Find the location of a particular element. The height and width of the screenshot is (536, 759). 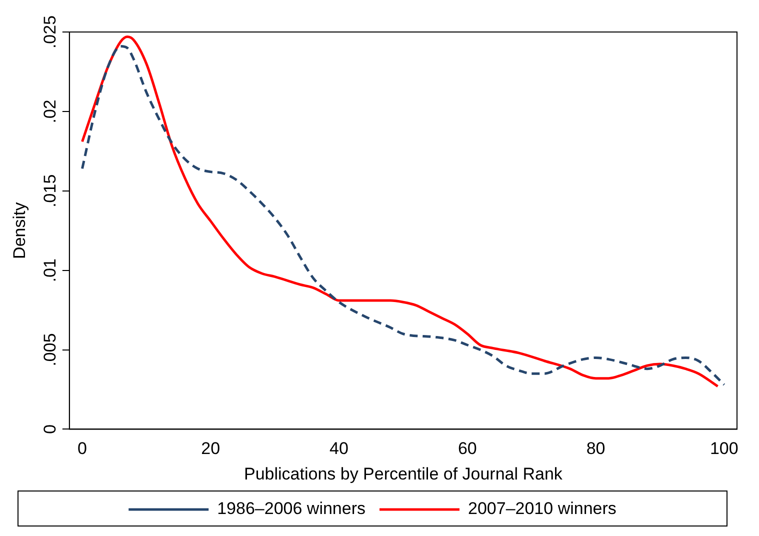

x-tick-label: 20 is located at coordinates (210, 448).